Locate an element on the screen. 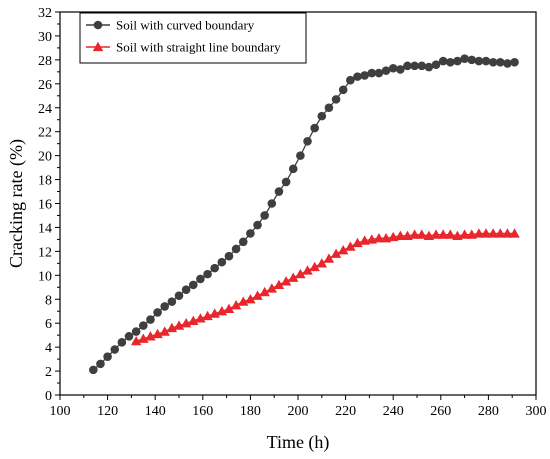 This screenshot has width=550, height=459. x-tick-label: 300 is located at coordinates (536, 411).